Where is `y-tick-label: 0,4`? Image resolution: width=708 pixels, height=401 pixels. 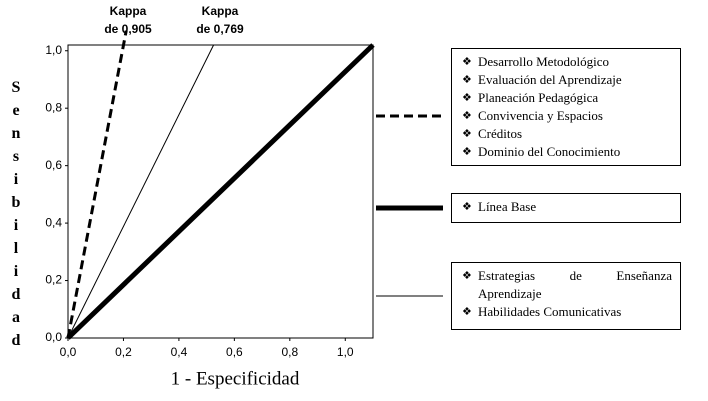
y-tick-label: 0,4 is located at coordinates (53, 222).